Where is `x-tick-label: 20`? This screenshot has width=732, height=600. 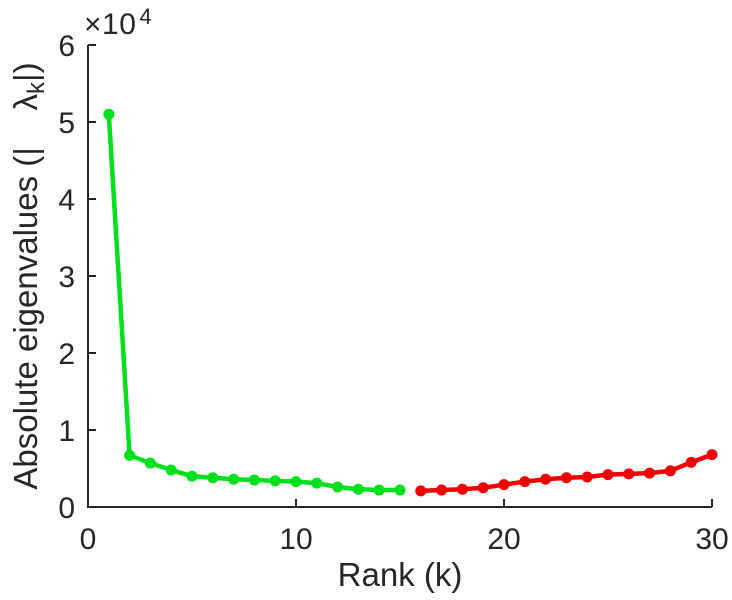
x-tick-label: 20 is located at coordinates (503, 539).